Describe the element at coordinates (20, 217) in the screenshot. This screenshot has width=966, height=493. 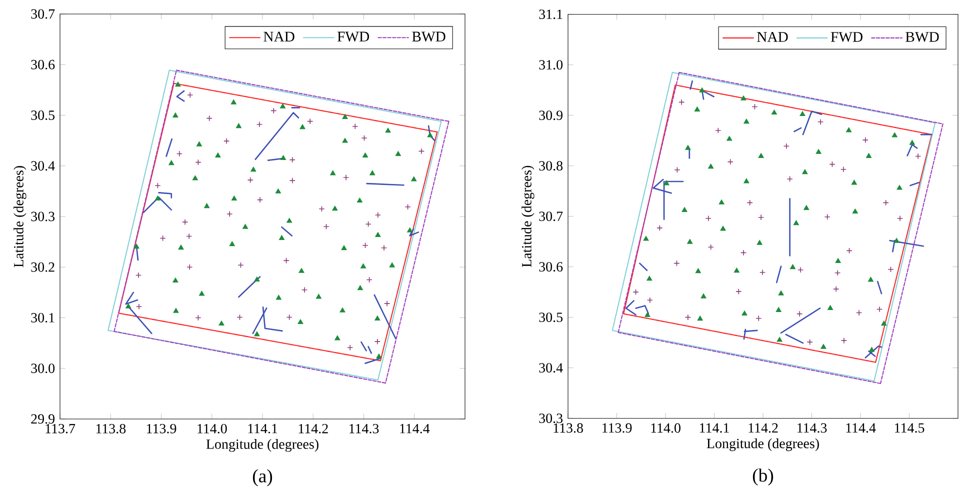
I see `y-axis-title: Latitude (degrees)` at that location.